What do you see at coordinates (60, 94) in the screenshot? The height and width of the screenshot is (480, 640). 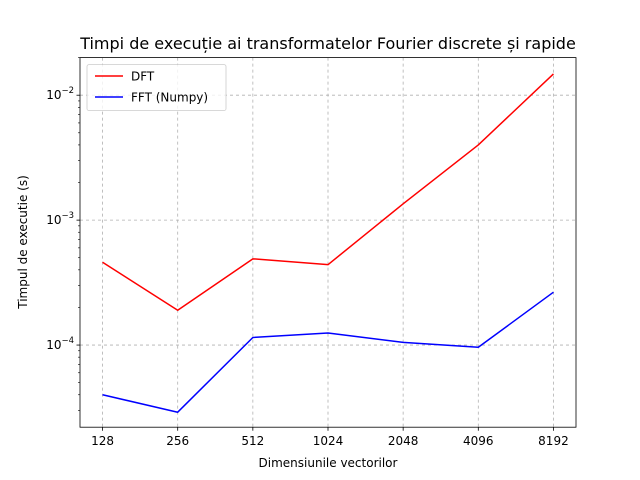 I see `y-tick-label: 10⁻²` at bounding box center [60, 94].